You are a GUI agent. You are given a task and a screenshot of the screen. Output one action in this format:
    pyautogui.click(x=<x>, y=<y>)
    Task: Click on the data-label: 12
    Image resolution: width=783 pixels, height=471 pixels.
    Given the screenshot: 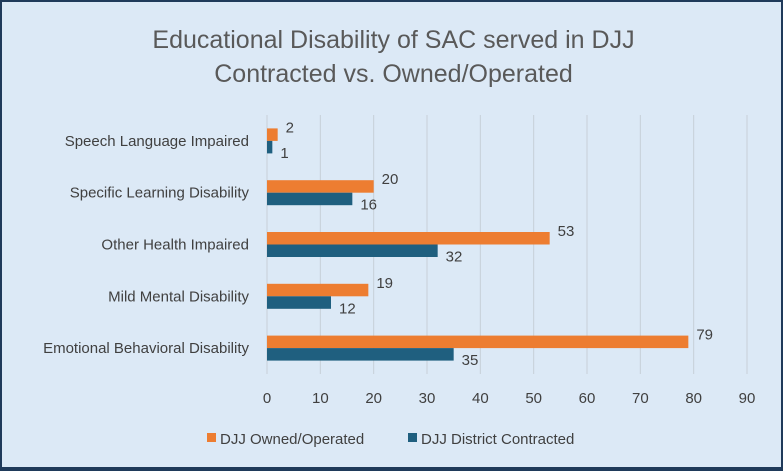 What is the action you would take?
    pyautogui.click(x=347, y=308)
    